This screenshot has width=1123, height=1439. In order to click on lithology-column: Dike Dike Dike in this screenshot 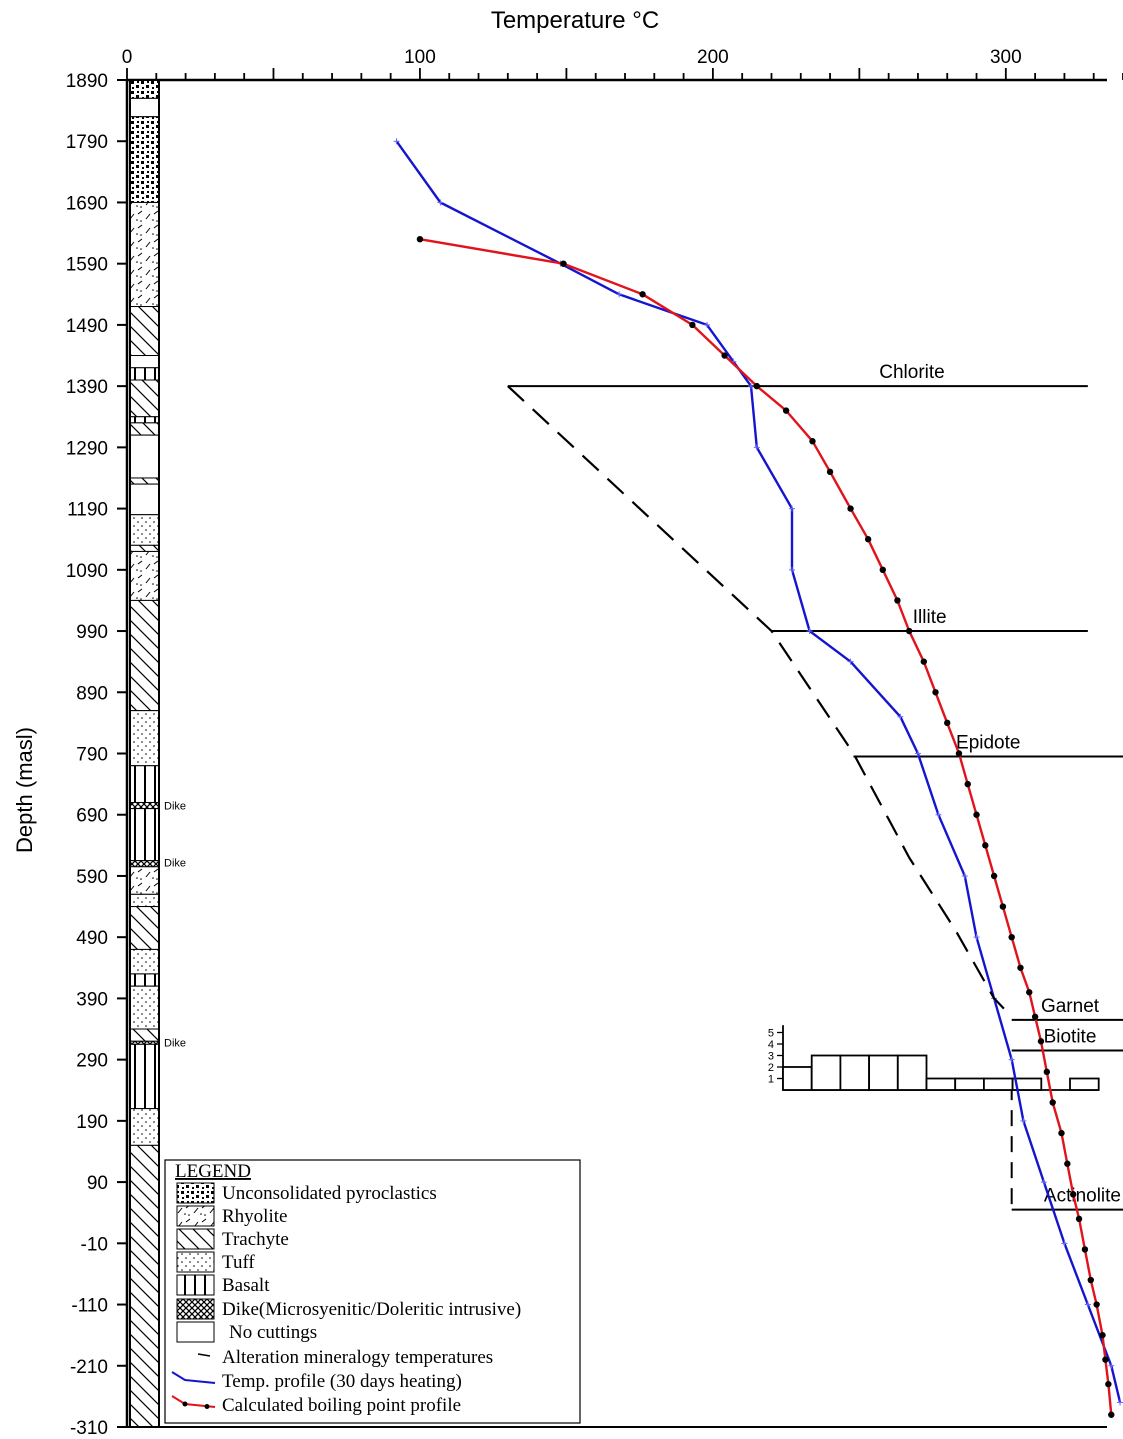, I will do `click(157, 753)`.